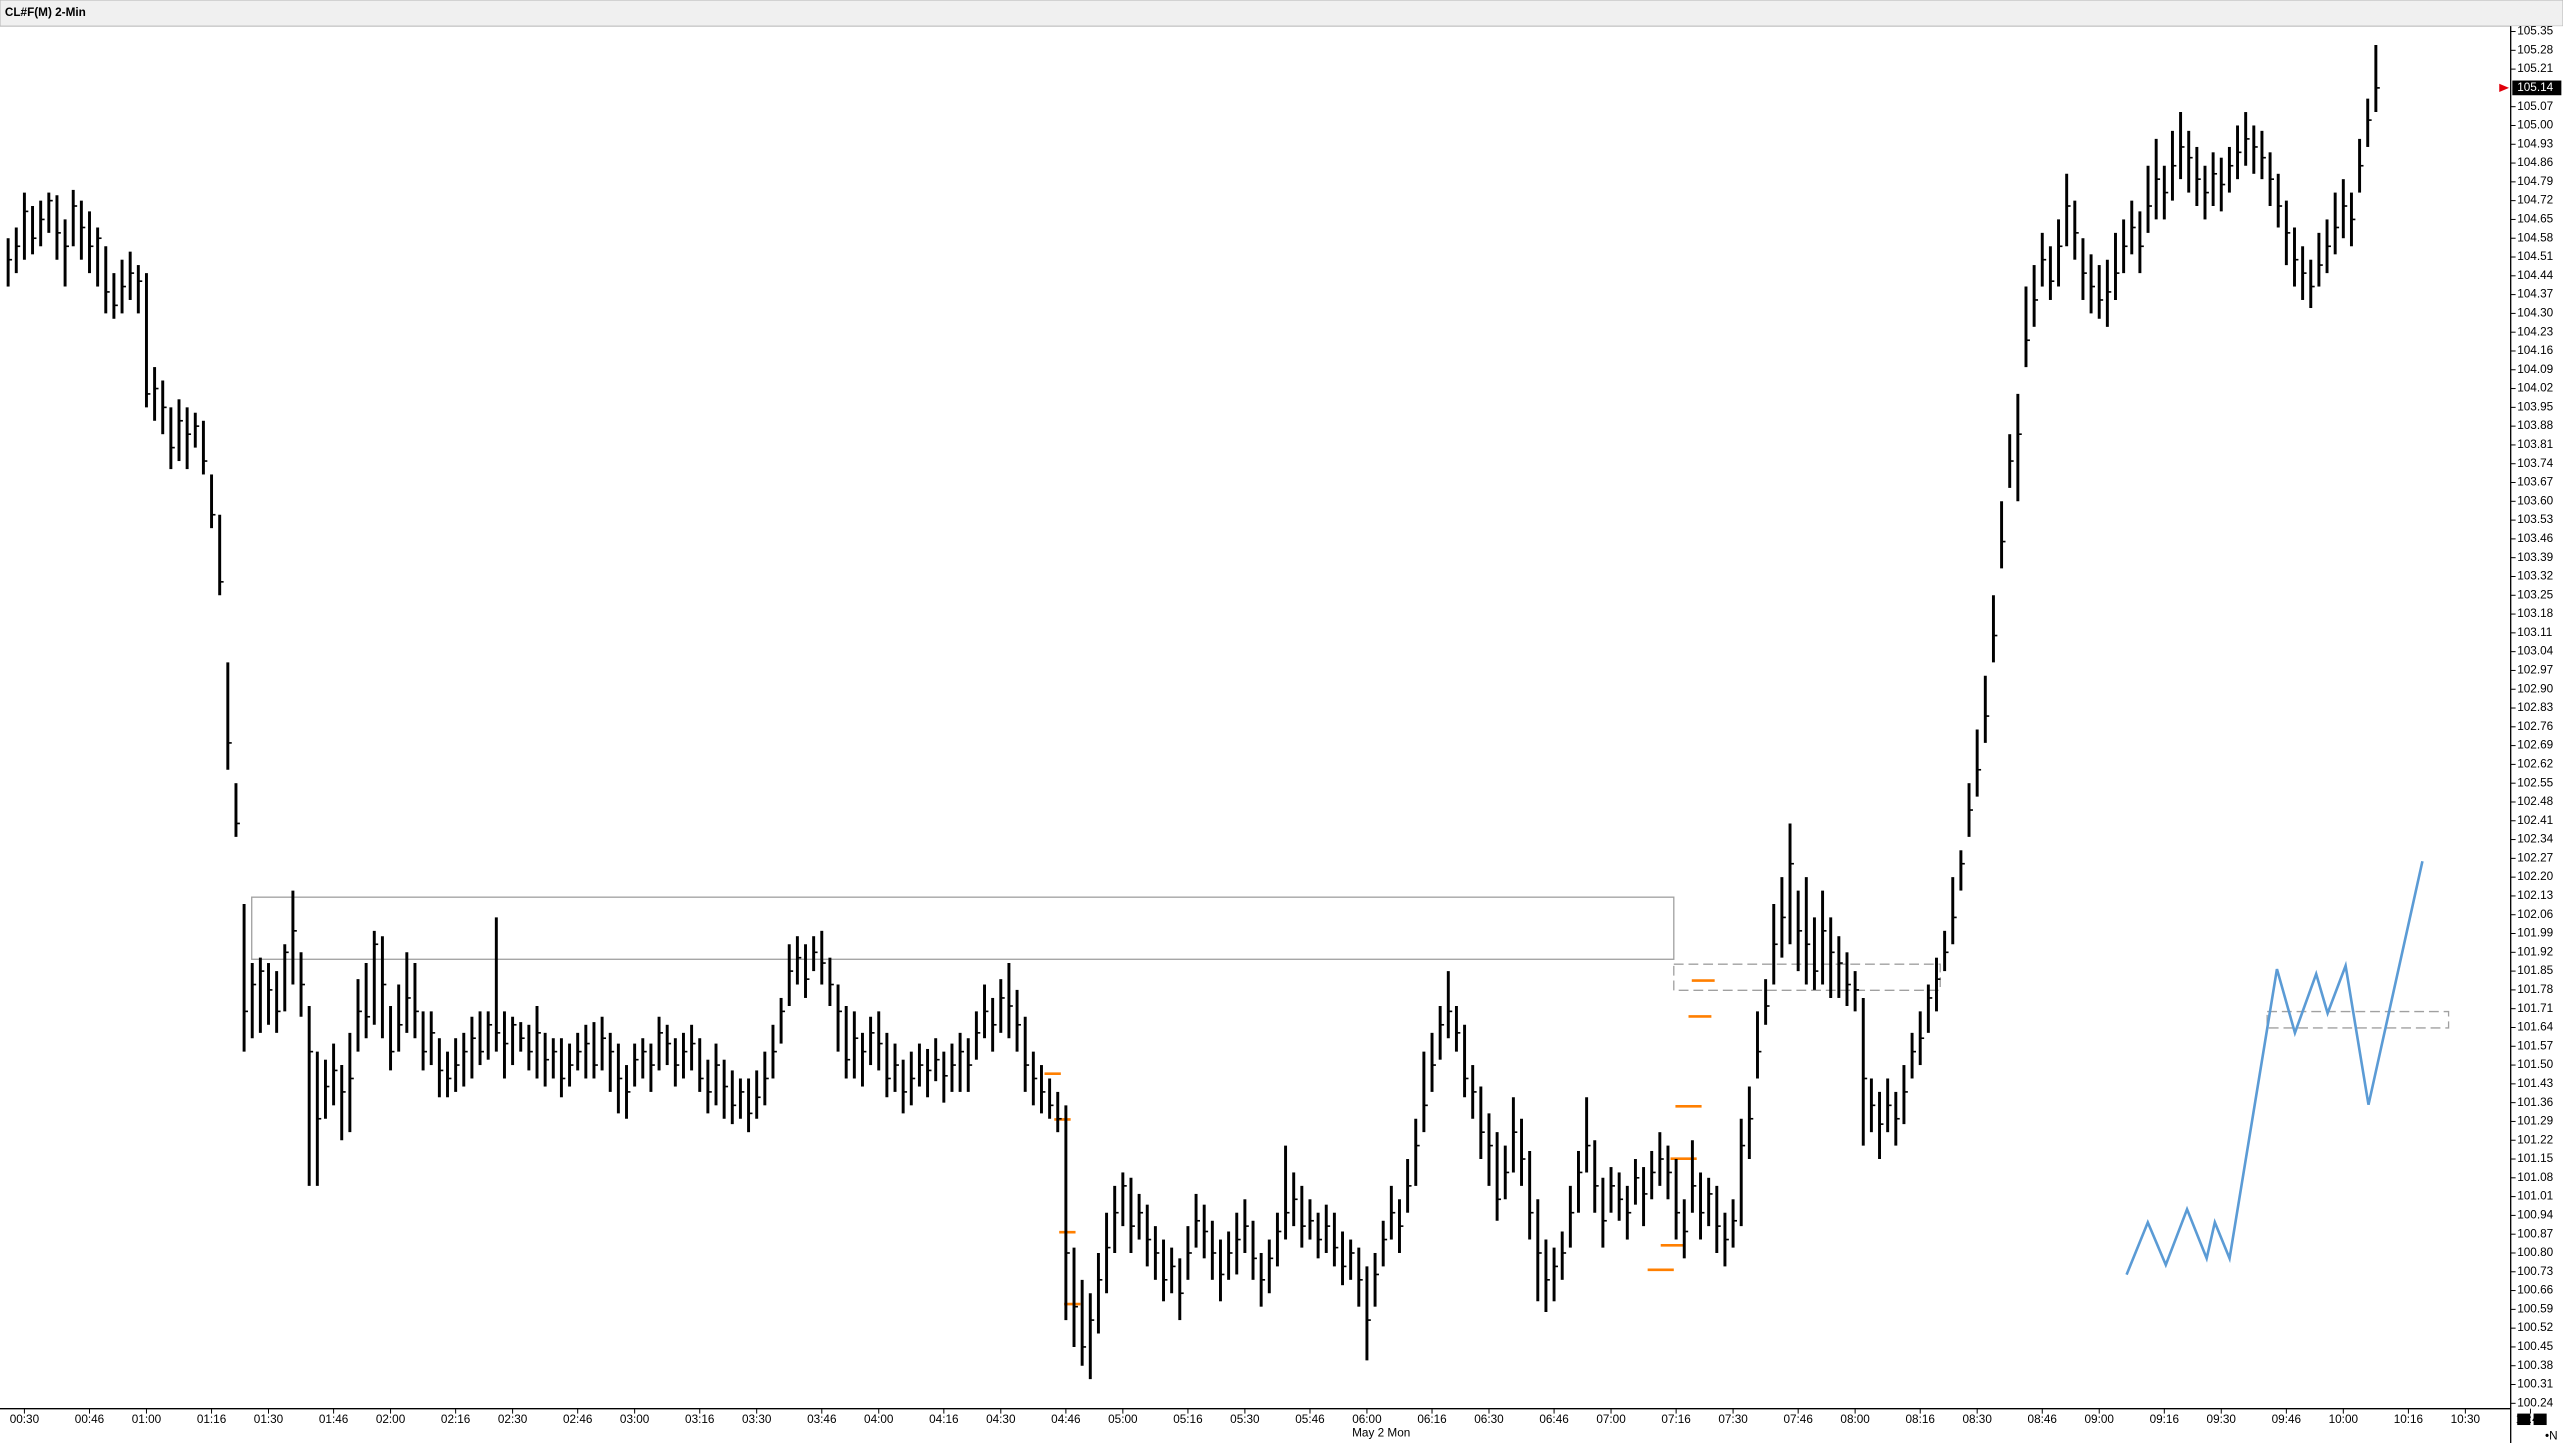 The height and width of the screenshot is (1443, 2563). I want to click on x-tick-label: 04:16, so click(944, 1419).